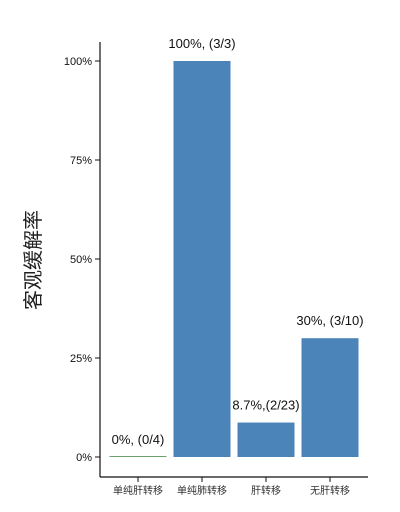 This screenshot has height=512, width=400. What do you see at coordinates (138, 490) in the screenshot?
I see `x-category-label: 单纯肝转移` at bounding box center [138, 490].